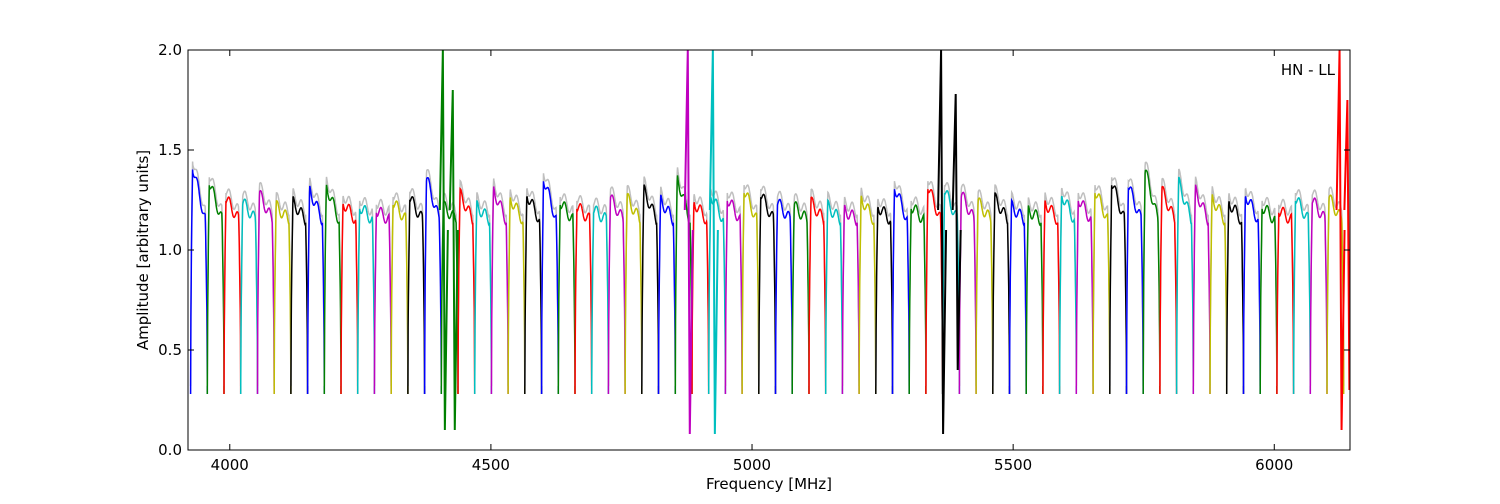 This screenshot has height=504, width=1500. What do you see at coordinates (752, 465) in the screenshot?
I see `x-tick-label: 5000` at bounding box center [752, 465].